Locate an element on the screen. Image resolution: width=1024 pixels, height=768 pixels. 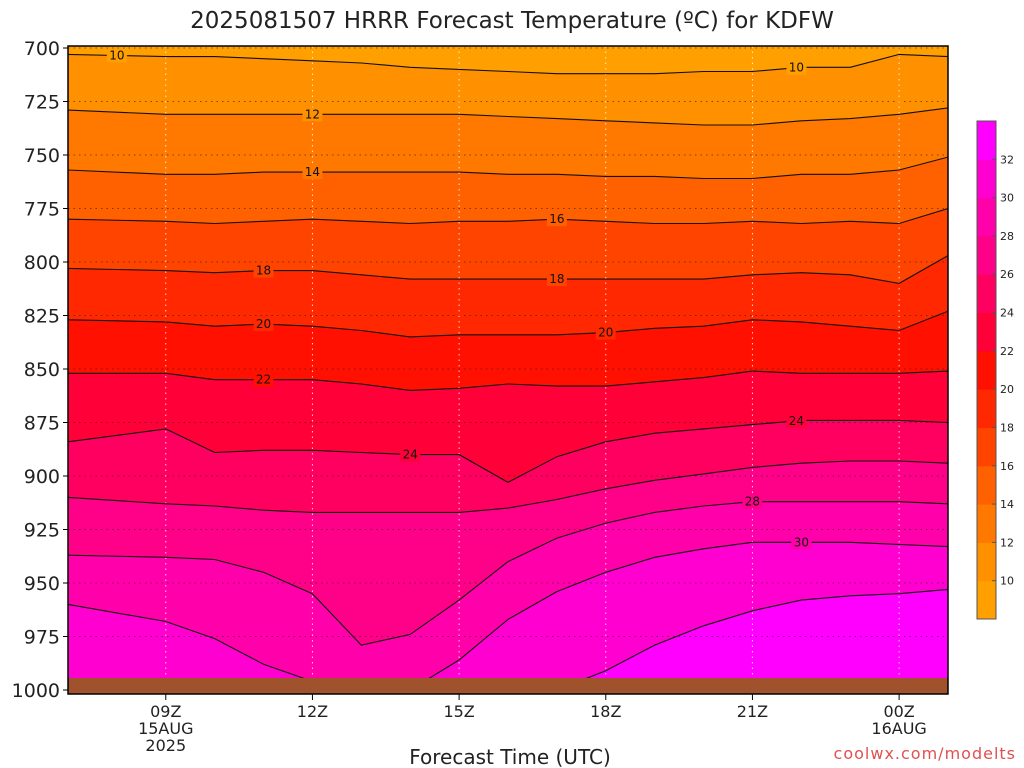
isotherm-label-30-0: 30 is located at coordinates (801, 542).